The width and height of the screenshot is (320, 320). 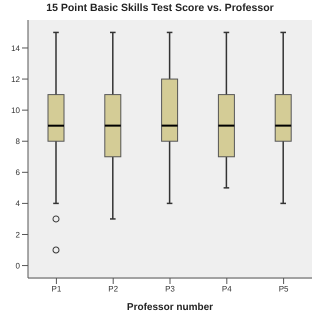 I want to click on y-tick-label: 14, so click(x=16, y=48).